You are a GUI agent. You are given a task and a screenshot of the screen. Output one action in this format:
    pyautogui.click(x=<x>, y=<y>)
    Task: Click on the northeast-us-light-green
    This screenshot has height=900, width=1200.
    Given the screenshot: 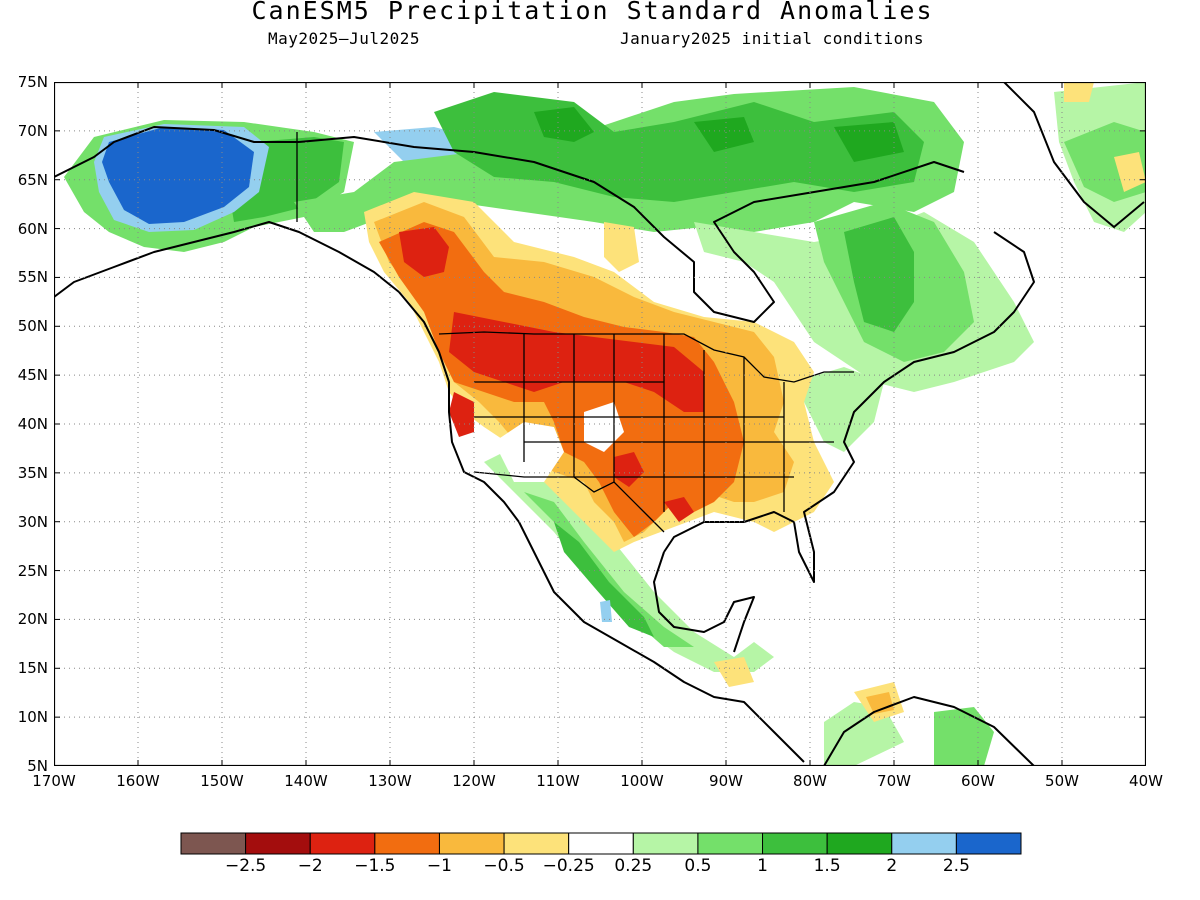 What is the action you would take?
    pyautogui.click(x=839, y=409)
    